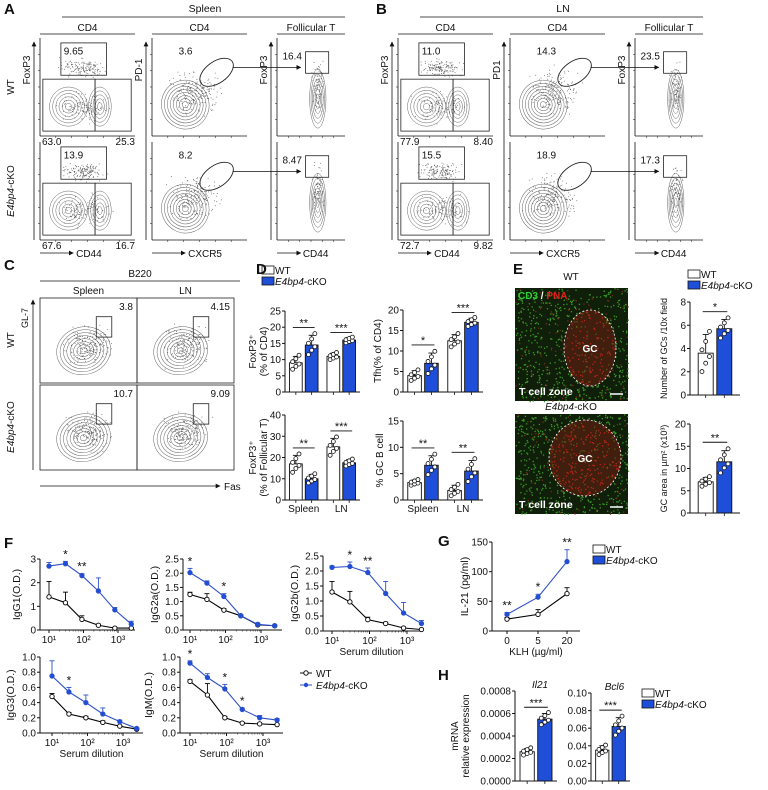  What do you see at coordinates (8, 543) in the screenshot?
I see `panel-label: F` at bounding box center [8, 543].